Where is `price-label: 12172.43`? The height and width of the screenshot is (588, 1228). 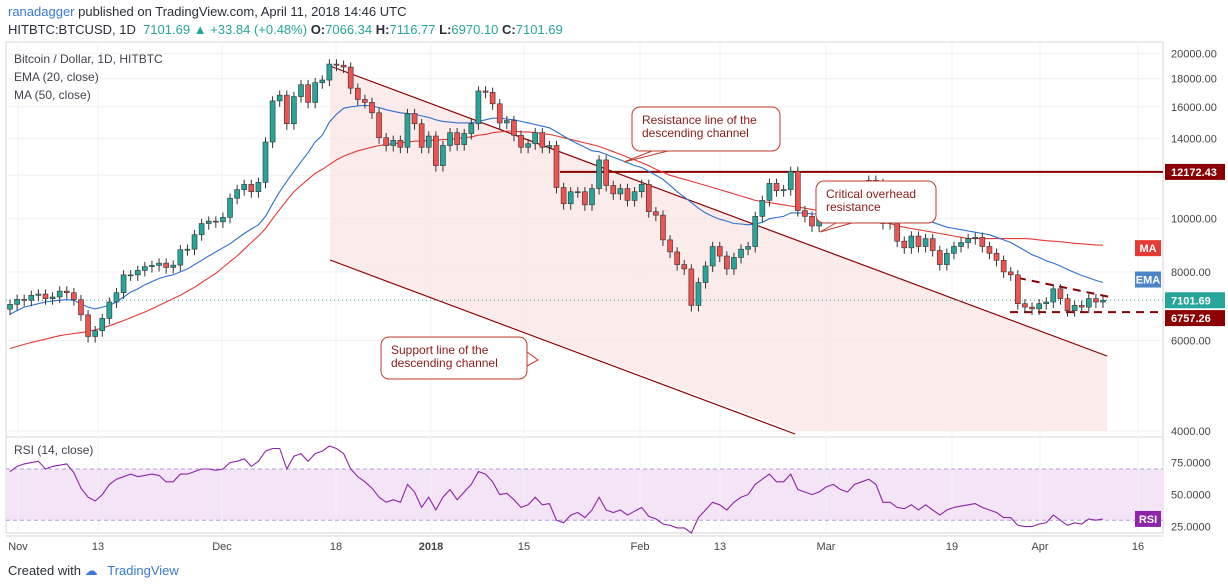
price-label: 12172.43 is located at coordinates (1194, 173).